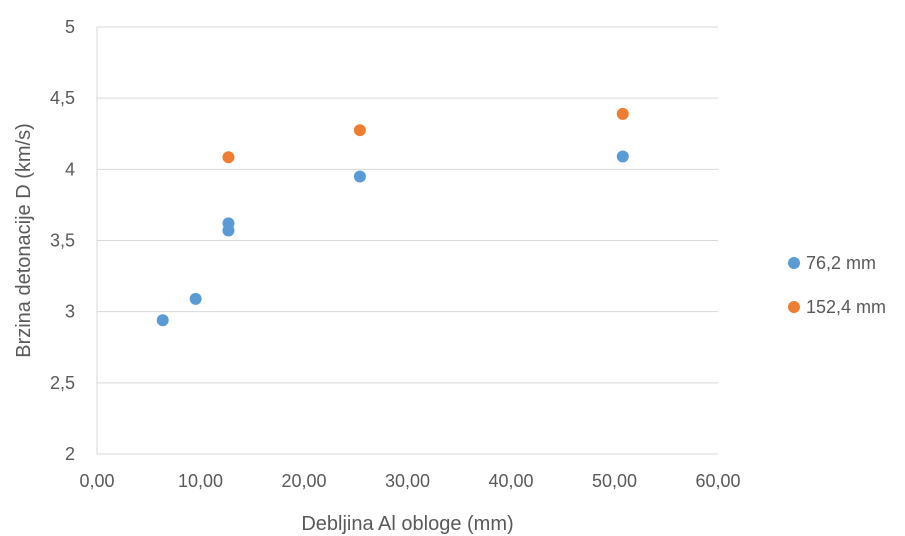  I want to click on y-tick-label: 4, so click(70, 169).